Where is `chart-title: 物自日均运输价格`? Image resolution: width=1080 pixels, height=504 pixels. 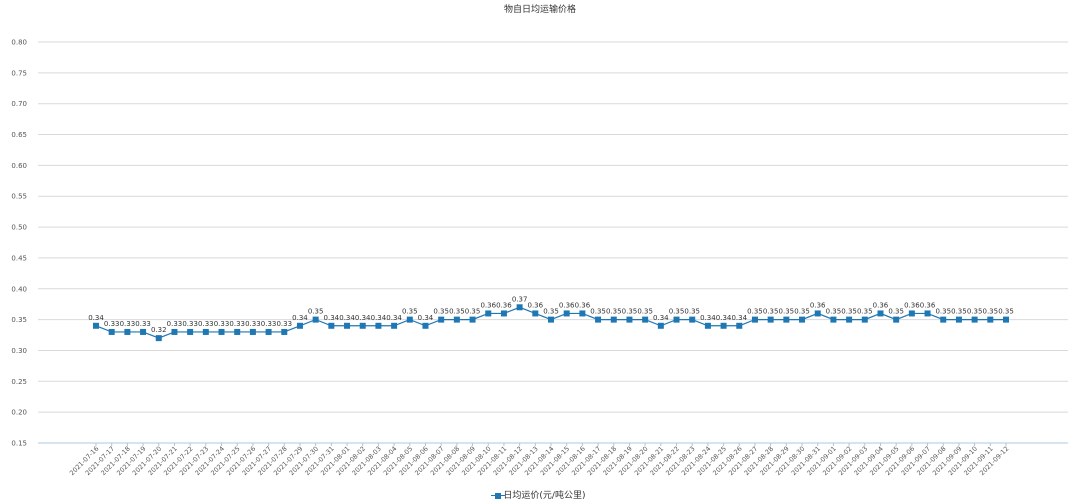 chart-title: 物自日均运输价格 is located at coordinates (539, 10).